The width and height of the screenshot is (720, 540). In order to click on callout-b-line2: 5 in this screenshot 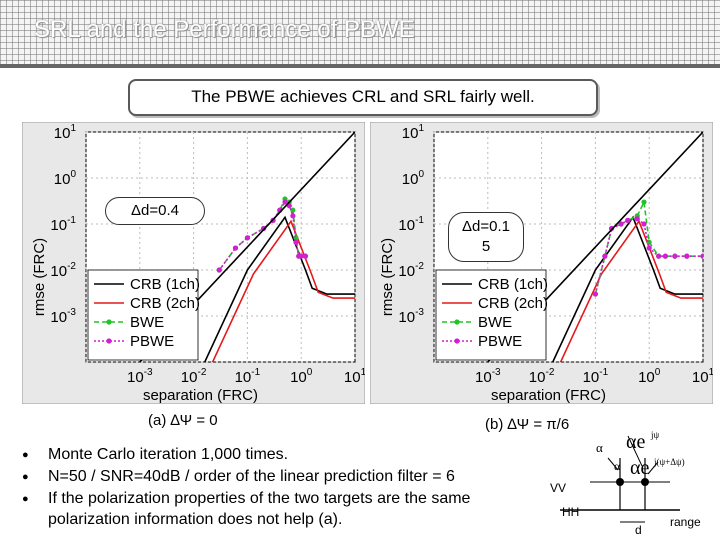, I will do `click(486, 246)`.